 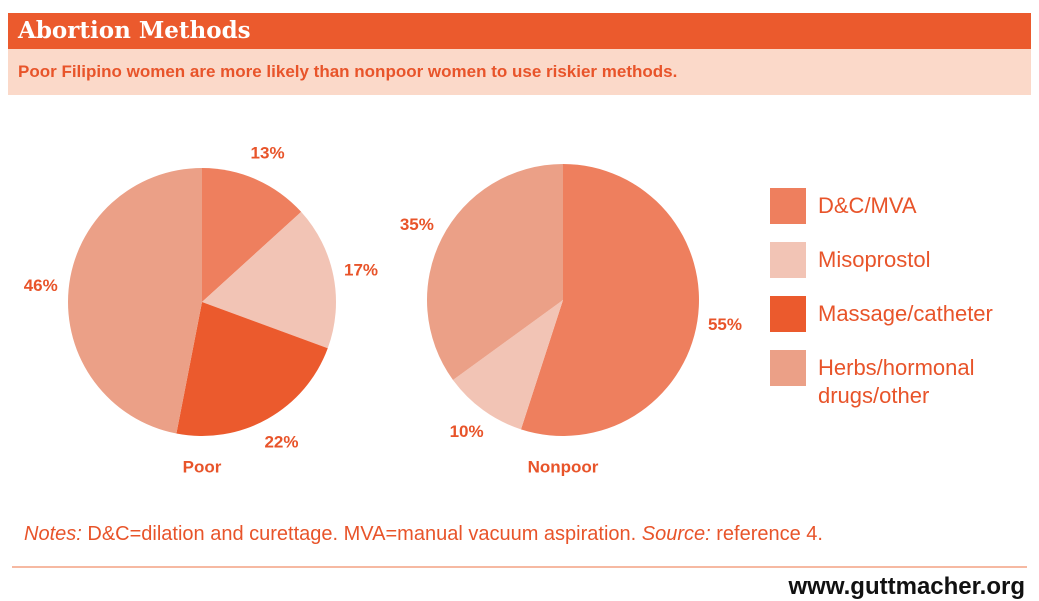 I want to click on legend-label: Massage/catheter, so click(x=905, y=313).